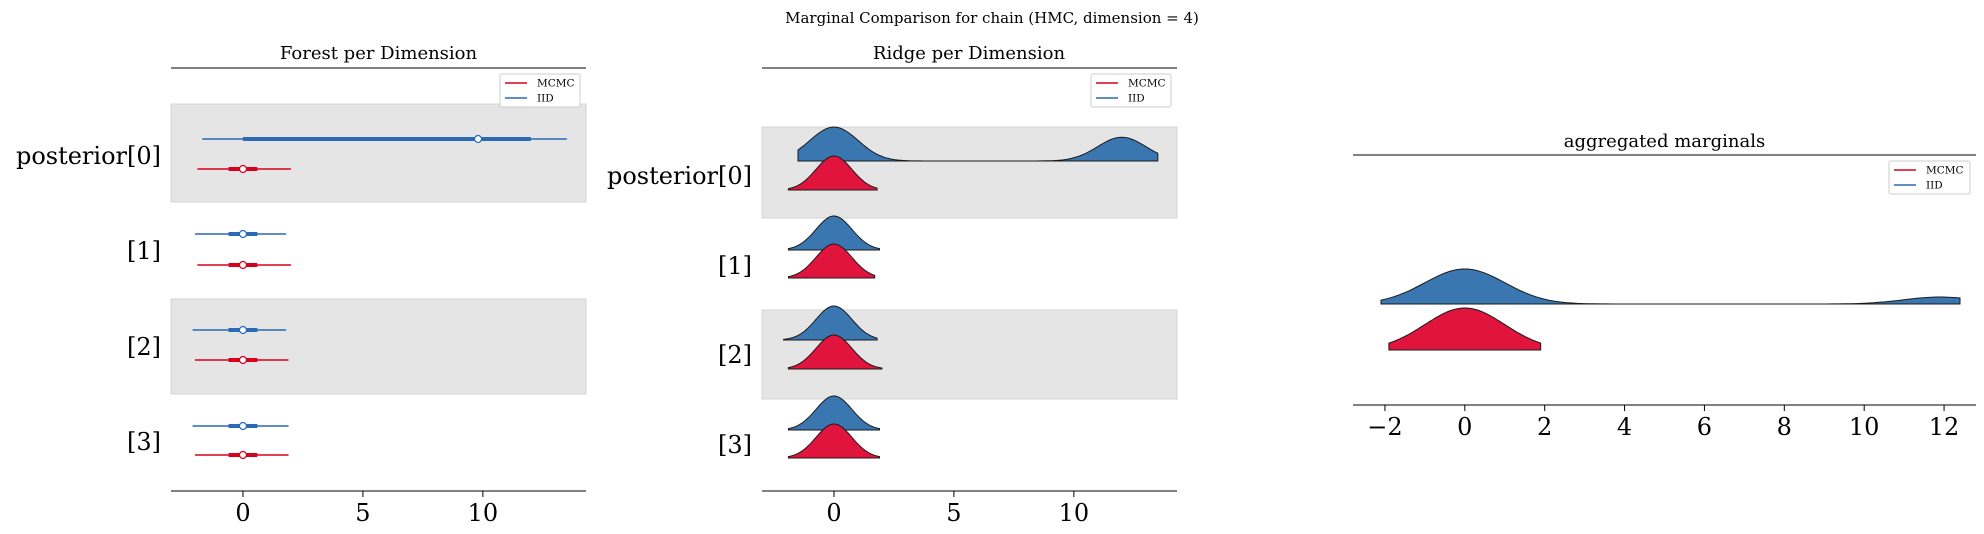 This screenshot has height=534, width=1984. What do you see at coordinates (1544, 427) in the screenshot?
I see `x-tick-label: 2` at bounding box center [1544, 427].